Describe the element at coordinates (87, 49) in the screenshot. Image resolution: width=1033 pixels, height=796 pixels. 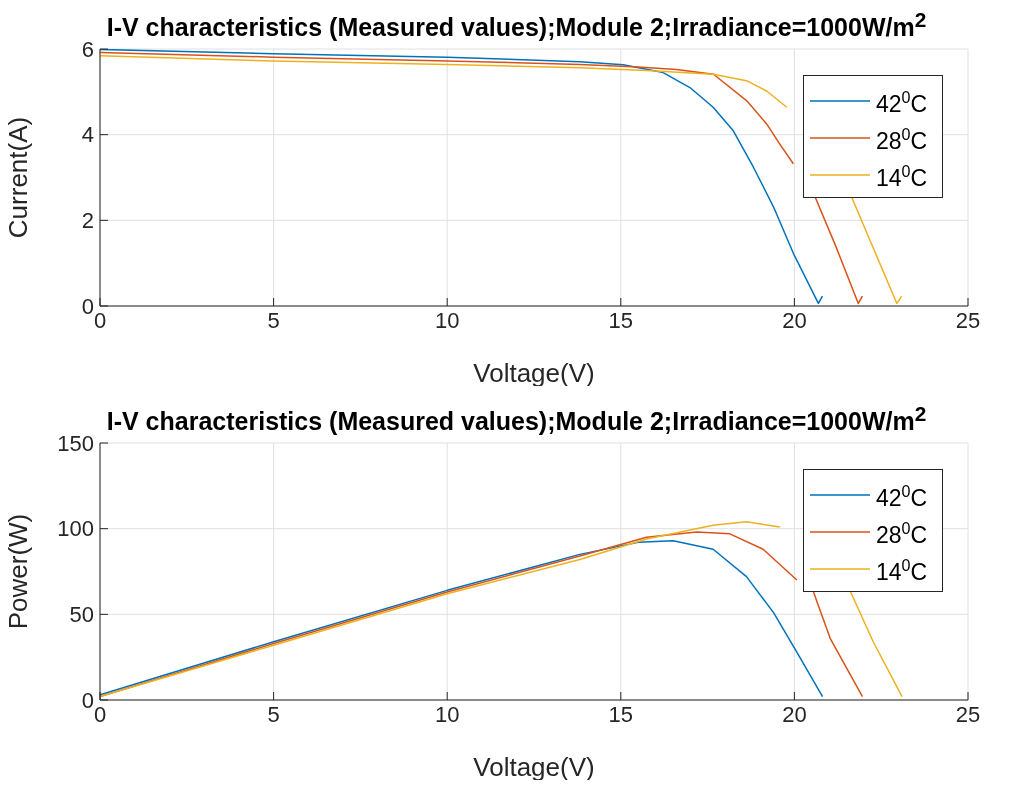
I see `y-tick-label: 6` at that location.